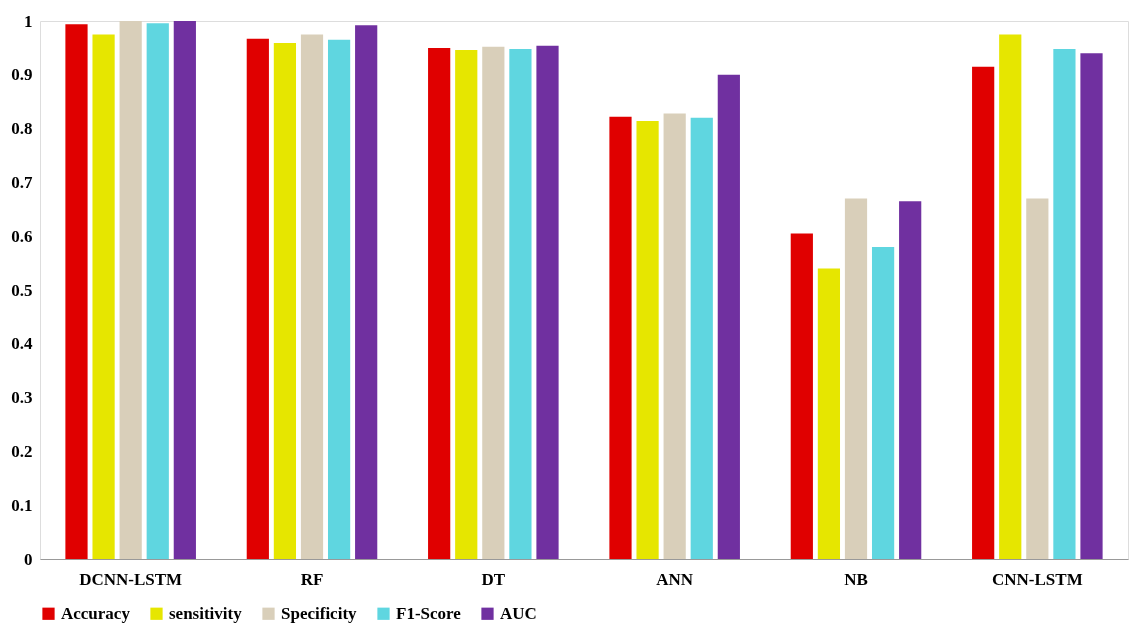 The image size is (1138, 627). Describe the element at coordinates (22, 75) in the screenshot. I see `y-tick-label: 0.9` at that location.